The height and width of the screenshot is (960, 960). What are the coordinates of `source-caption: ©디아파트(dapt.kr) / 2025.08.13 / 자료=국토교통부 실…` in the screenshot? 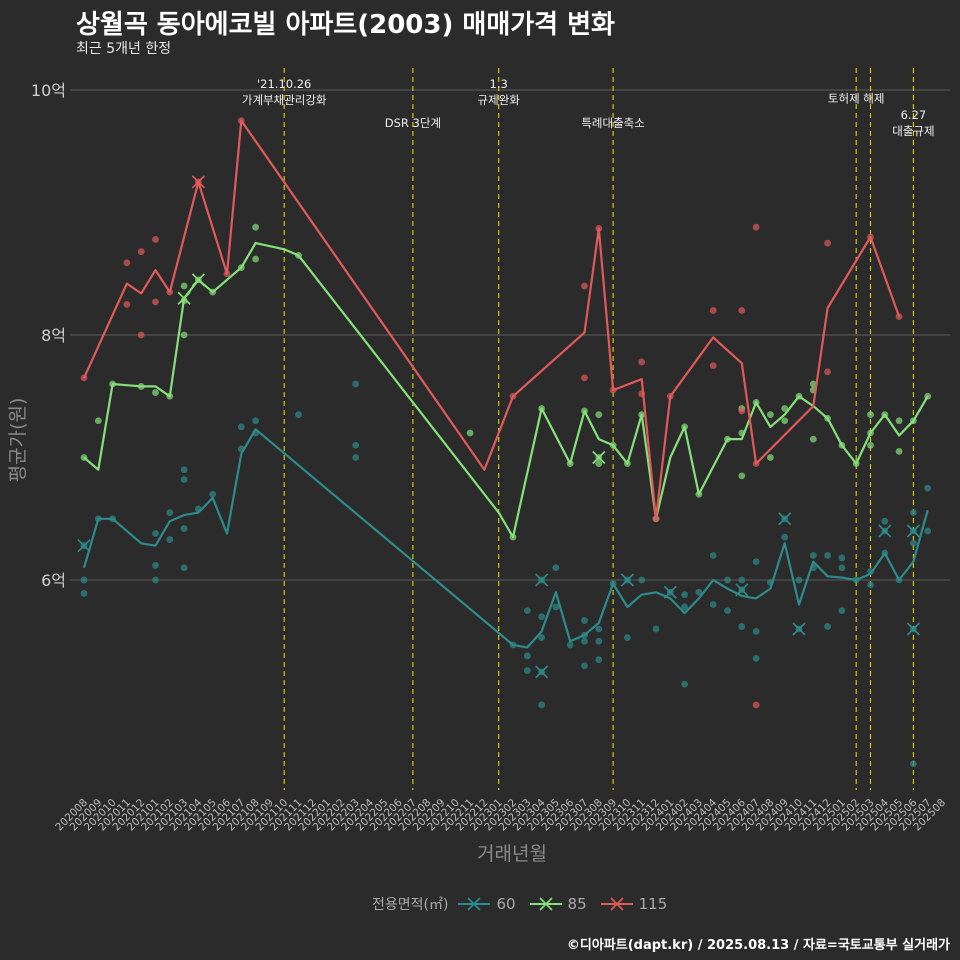 It's located at (758, 945).